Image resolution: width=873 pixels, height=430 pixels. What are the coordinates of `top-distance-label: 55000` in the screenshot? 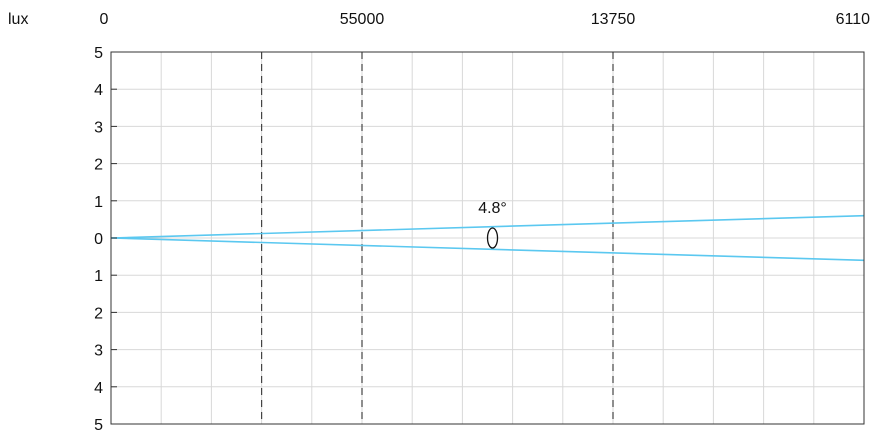 It's located at (362, 19).